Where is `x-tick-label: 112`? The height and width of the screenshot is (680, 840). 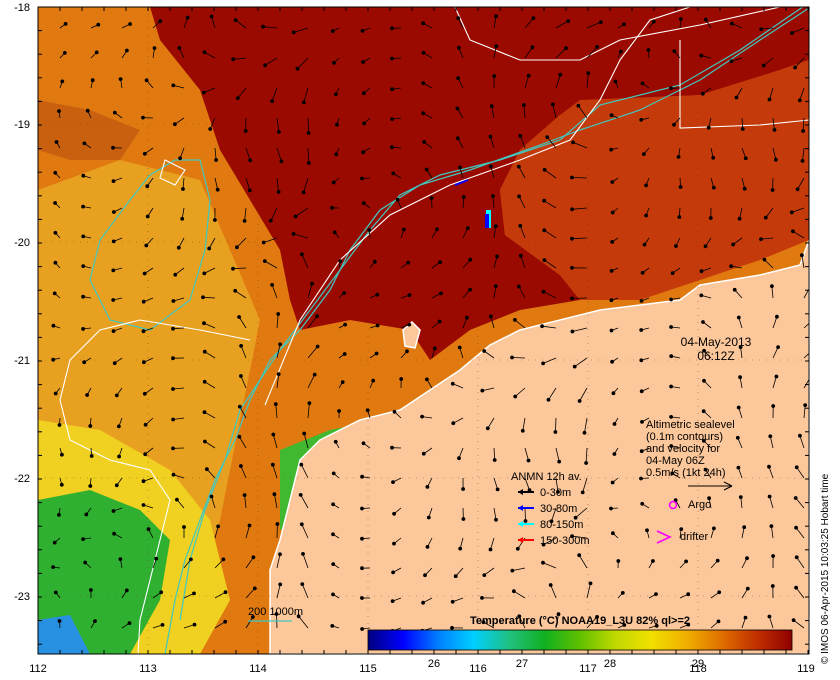
x-tick-label: 112 is located at coordinates (38, 669).